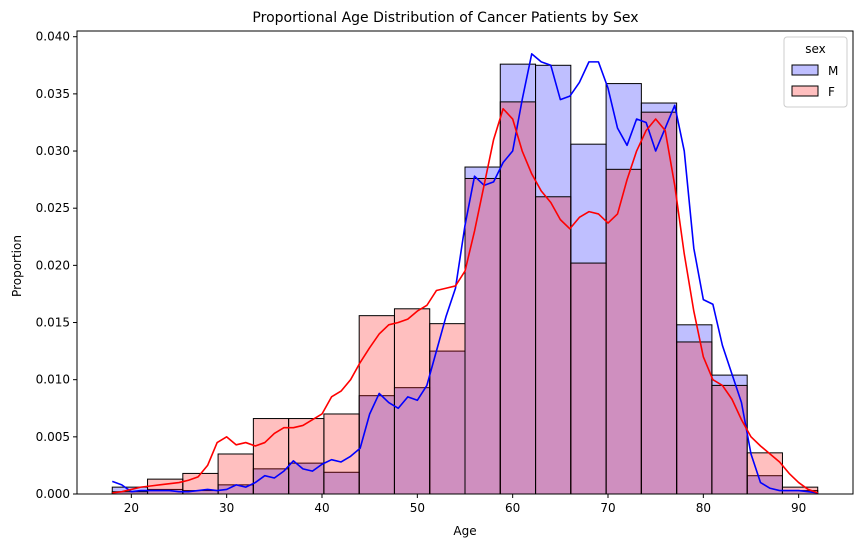  I want to click on x-tick-label-50: 50, so click(417, 508).